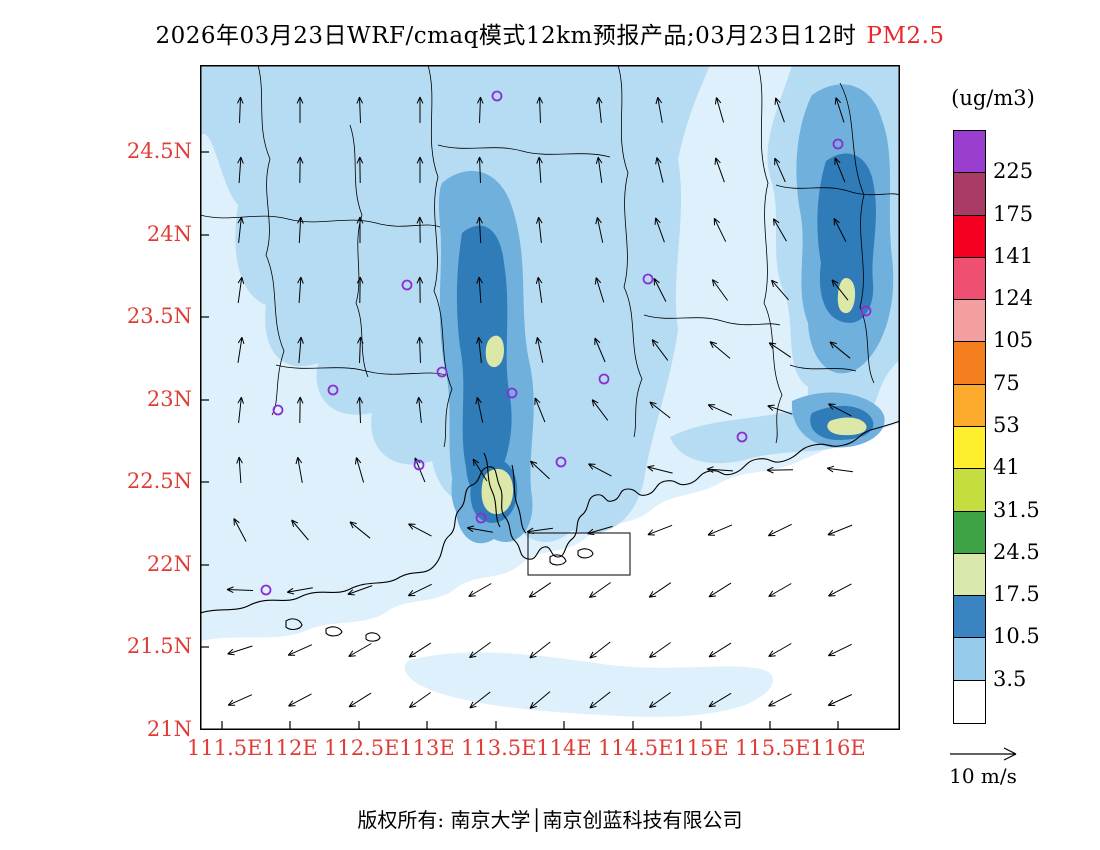 The image size is (1100, 850). I want to click on colorbar-label: 3.5, so click(1010, 678).